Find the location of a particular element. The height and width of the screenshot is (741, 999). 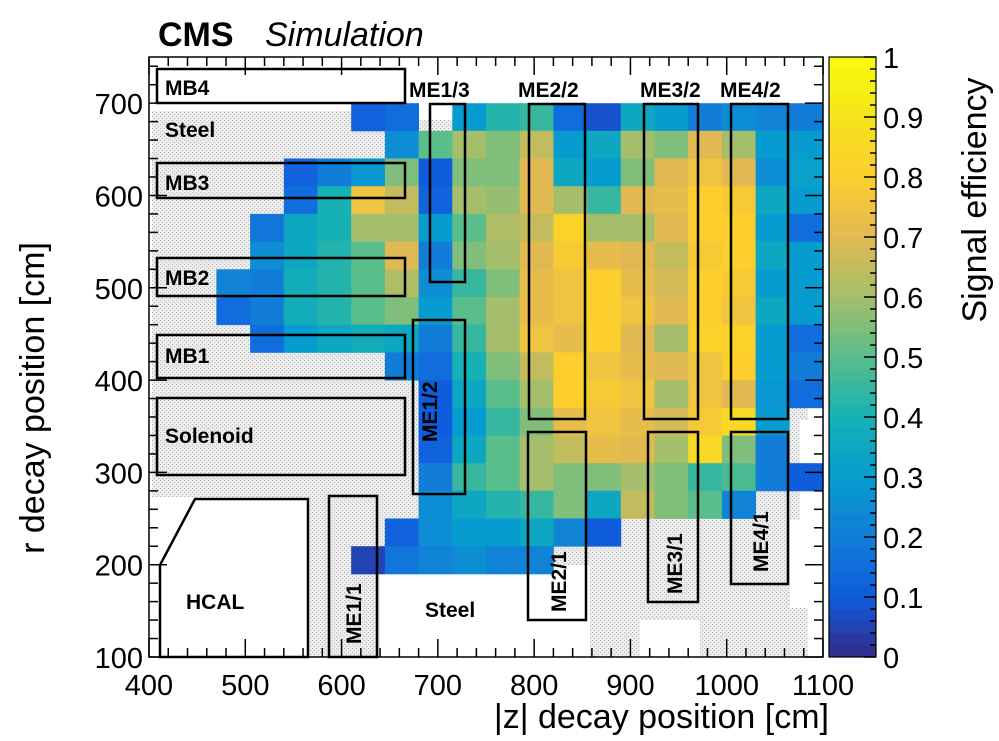

z-tick-label: 0.9 is located at coordinates (903, 119).